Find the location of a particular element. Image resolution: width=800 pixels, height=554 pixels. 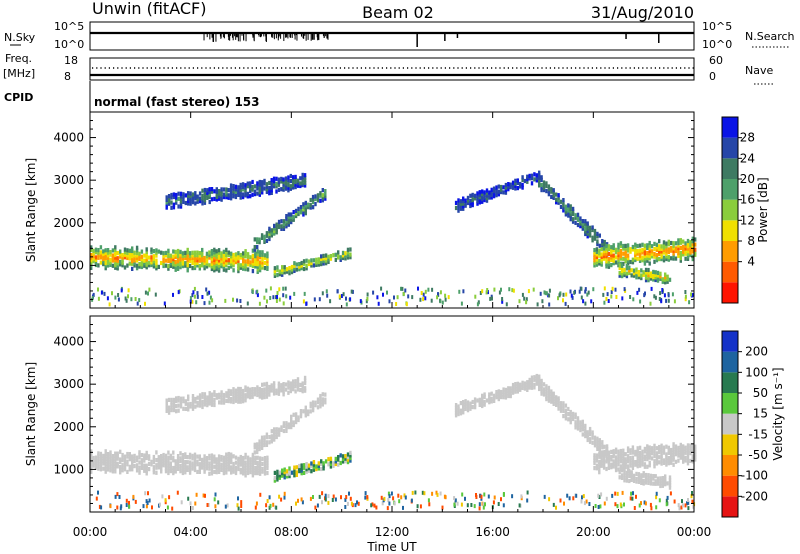

nave-label: Nave is located at coordinates (759, 70).